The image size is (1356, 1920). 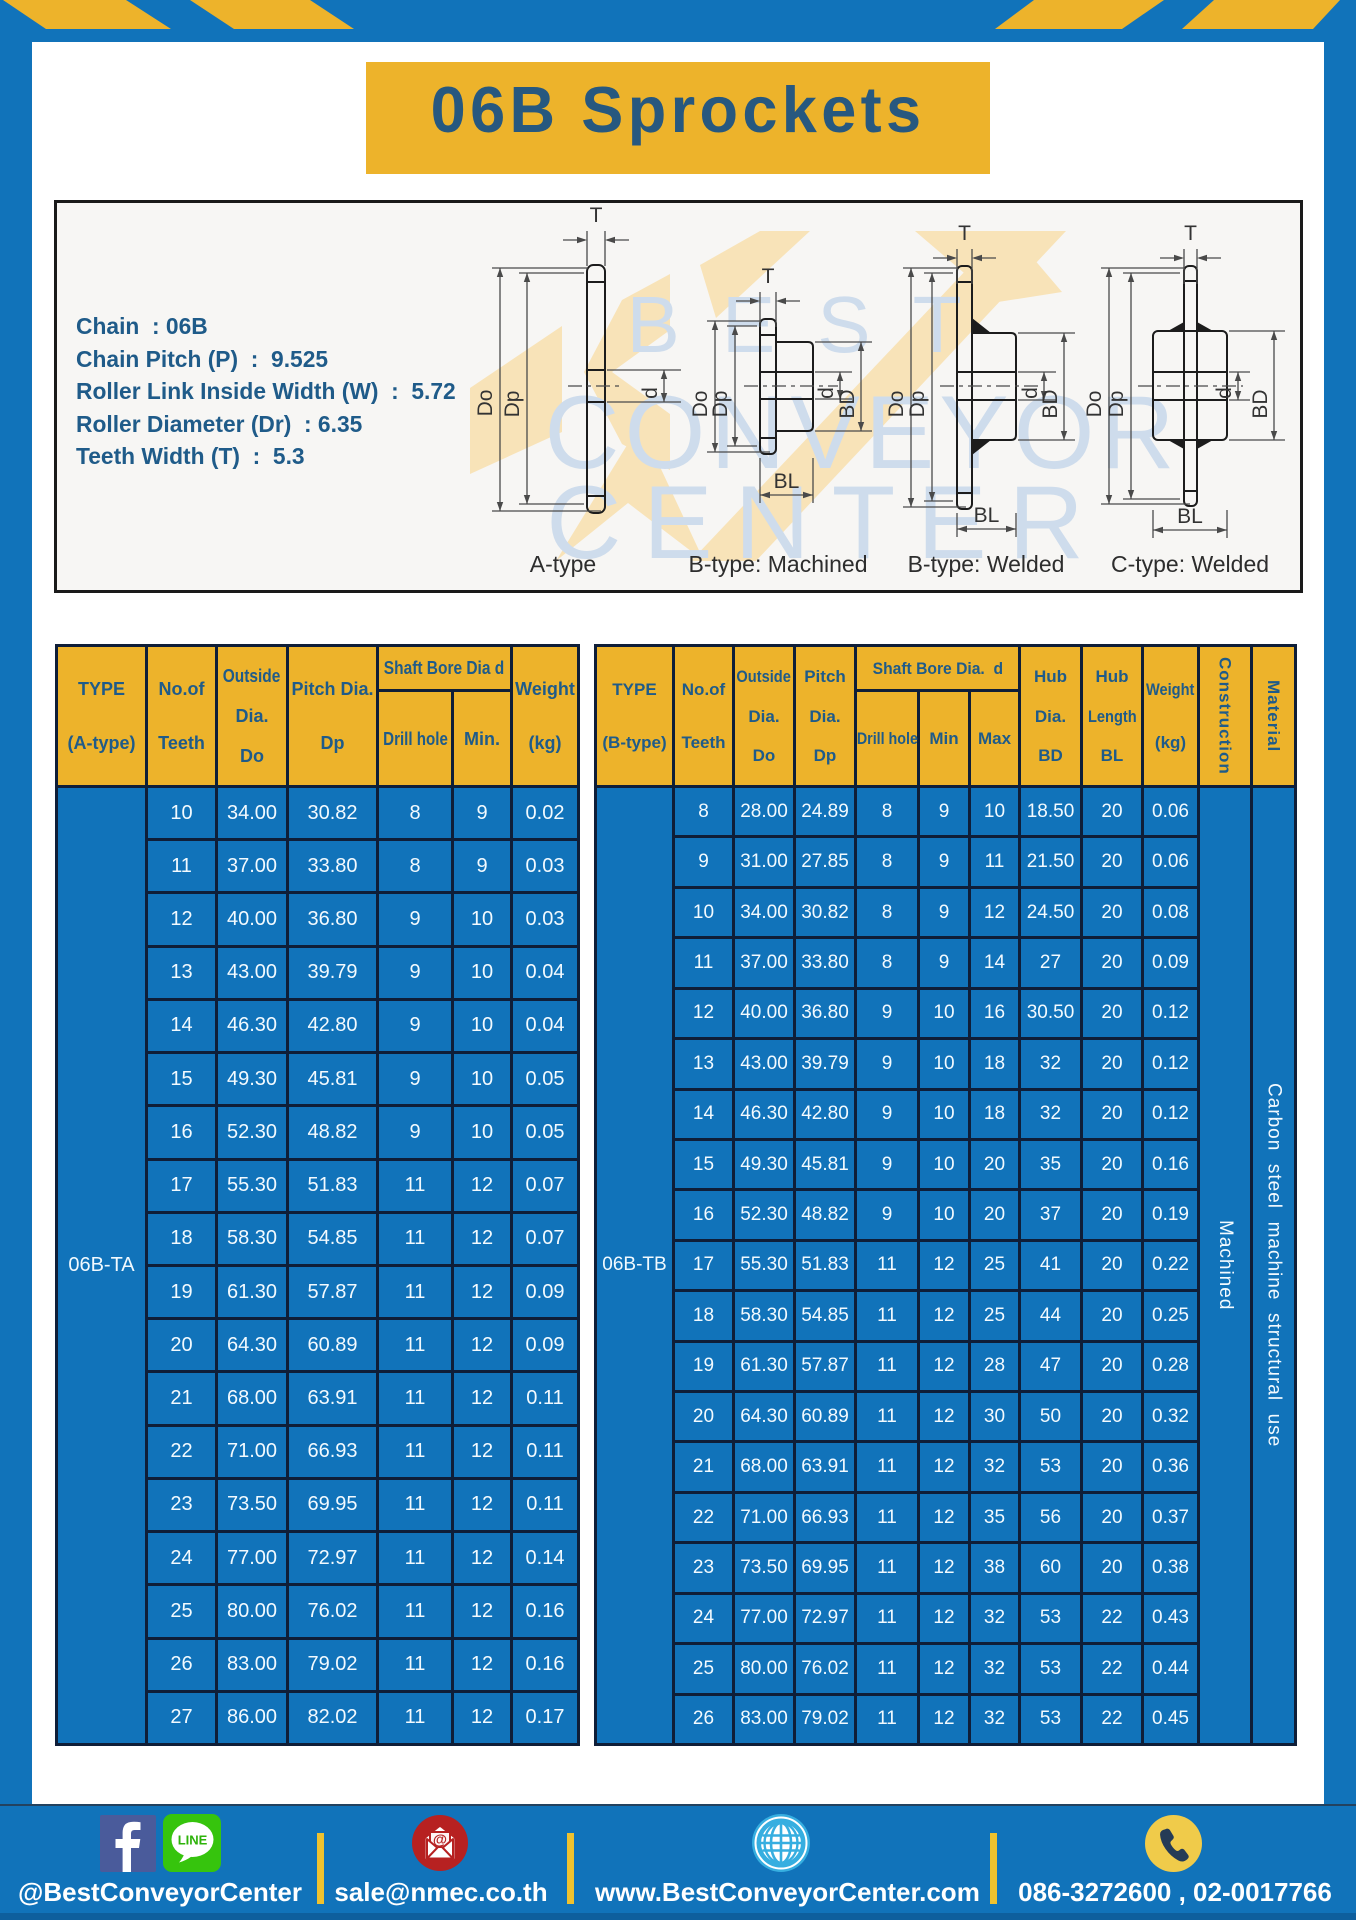 What do you see at coordinates (826, 523) in the screenshot?
I see `svg-text: CENTER` at bounding box center [826, 523].